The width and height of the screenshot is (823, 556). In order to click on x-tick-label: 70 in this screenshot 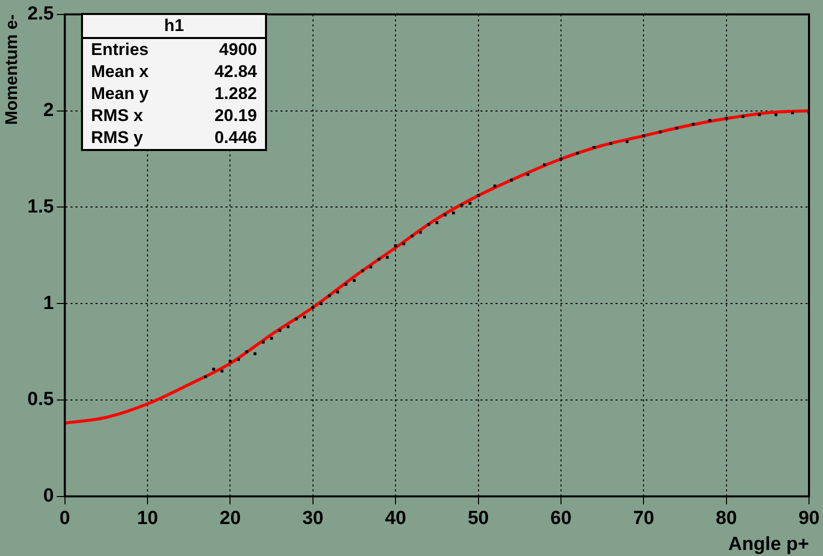, I will do `click(643, 519)`.